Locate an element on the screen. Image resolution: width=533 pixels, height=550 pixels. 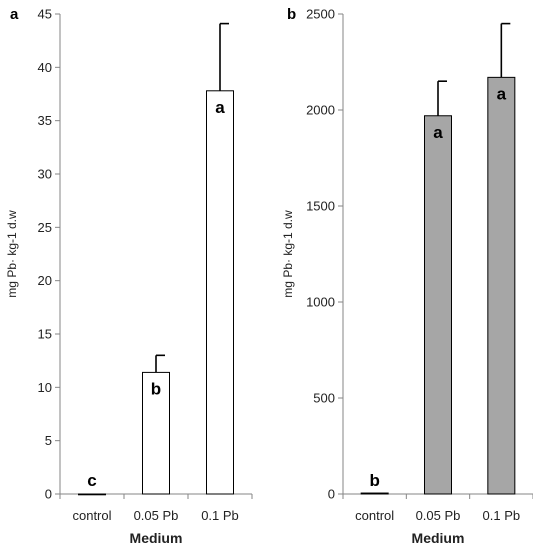
significance-letter: c is located at coordinates (91, 480).